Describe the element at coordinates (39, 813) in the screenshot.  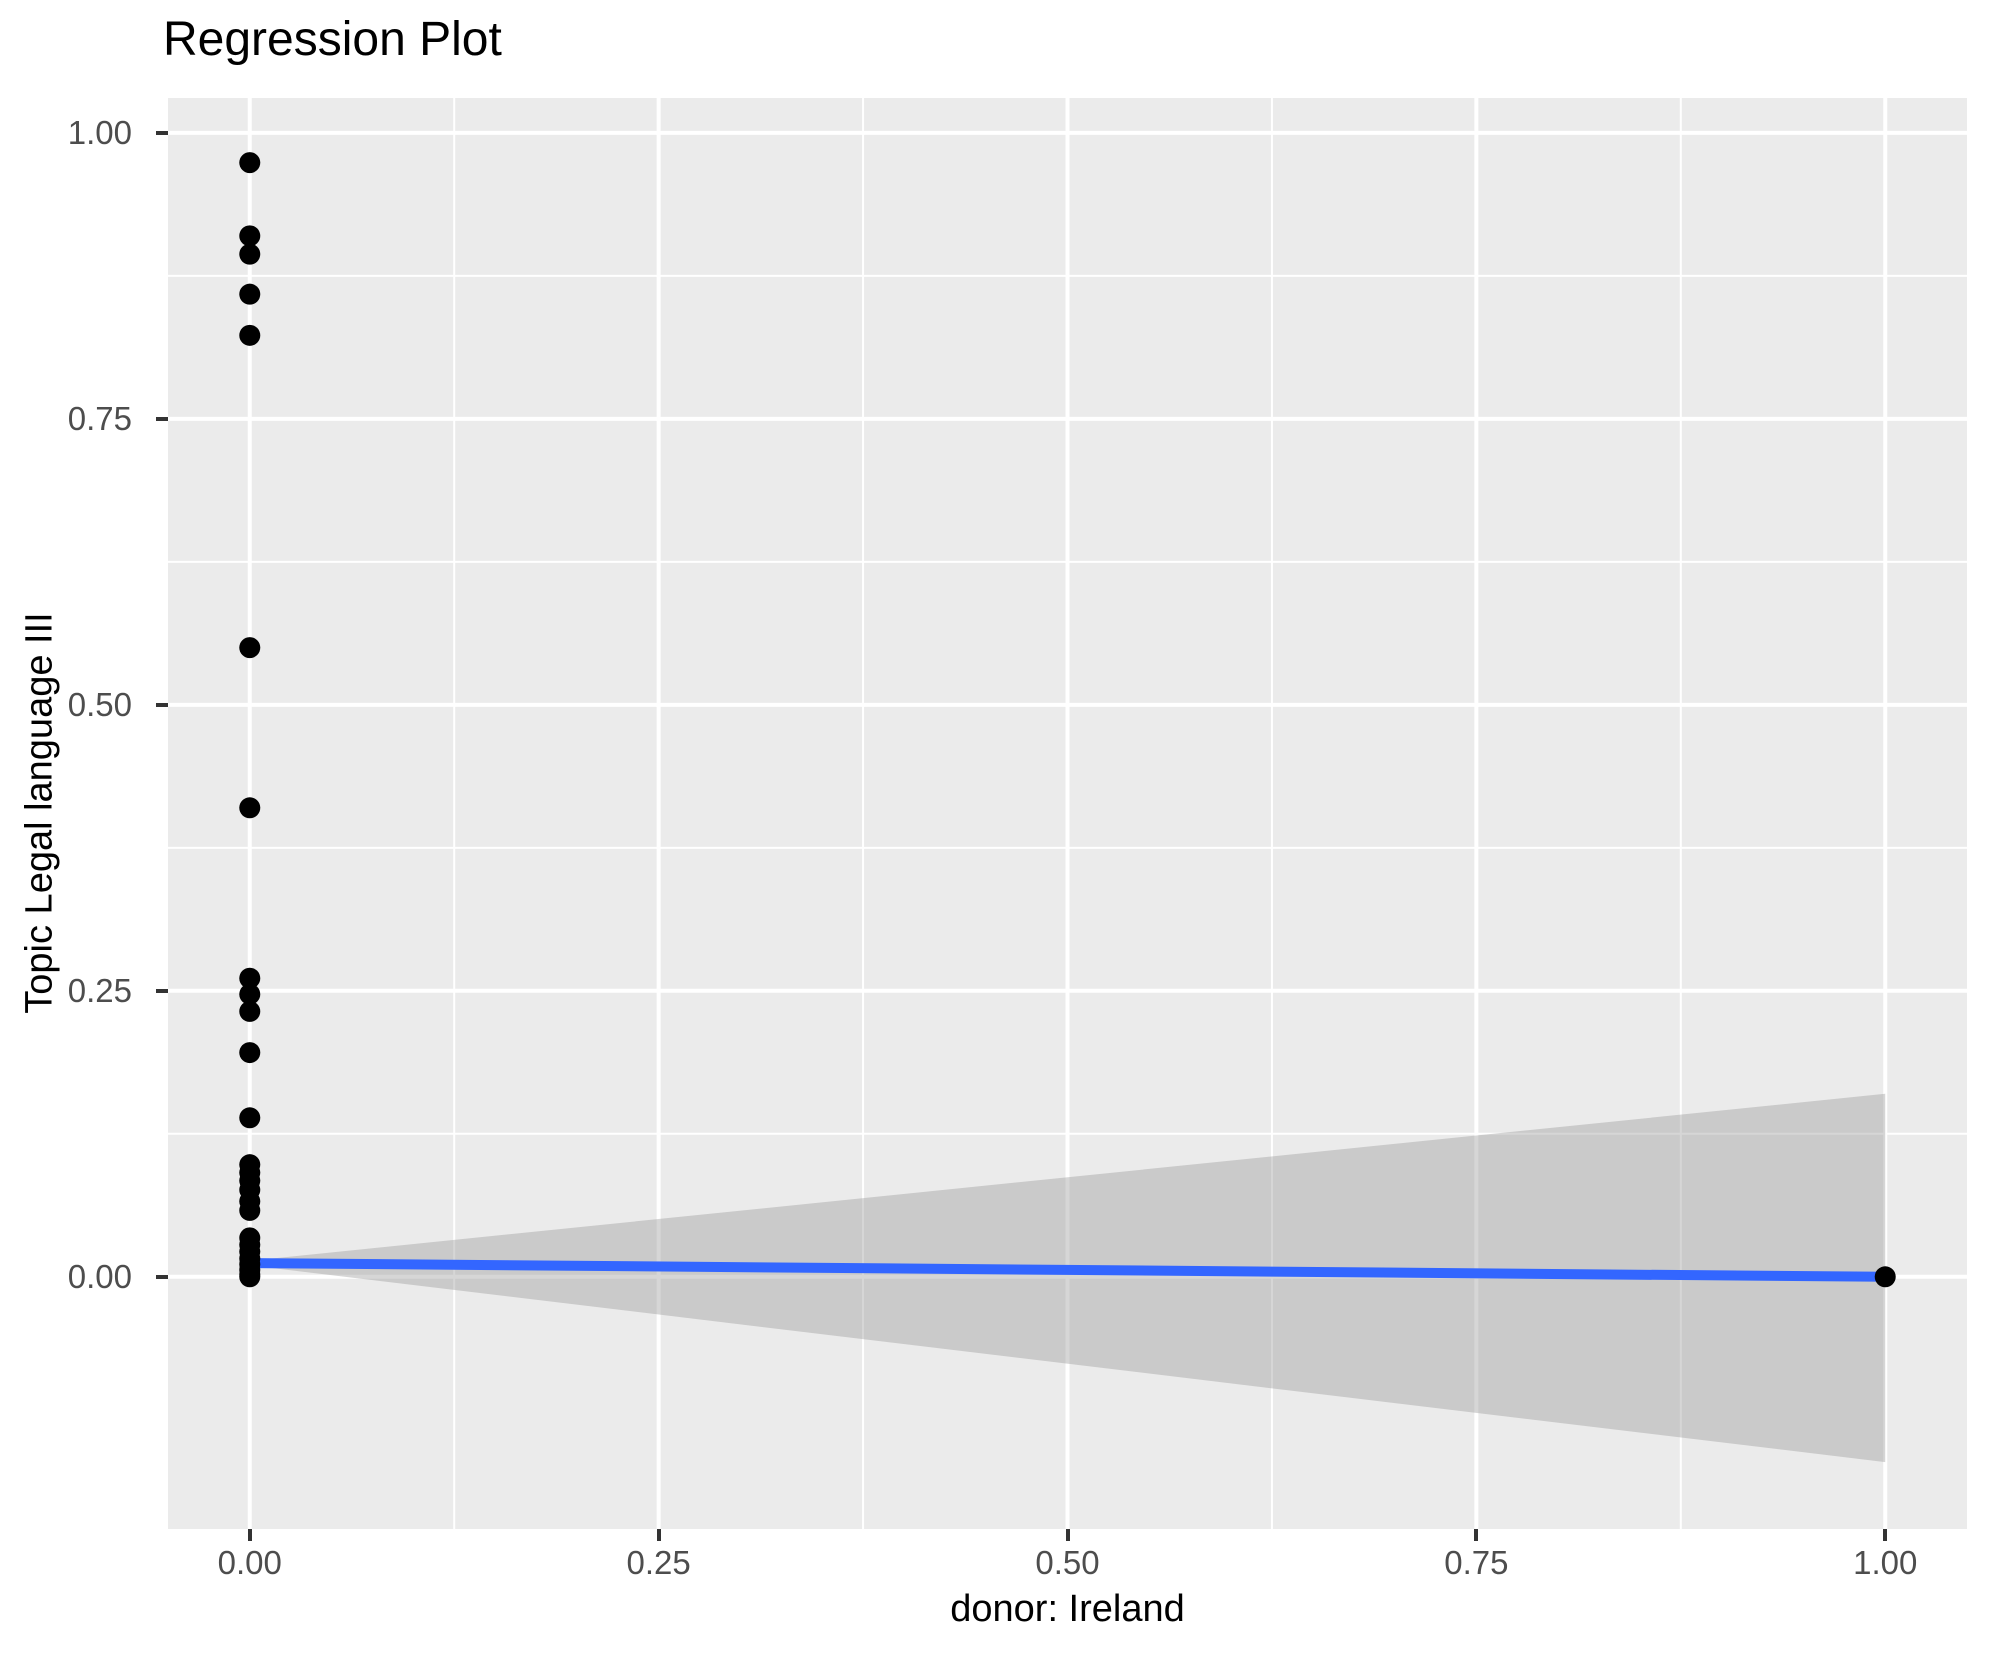
I see `y-axis-title: Topic Legal language III` at that location.